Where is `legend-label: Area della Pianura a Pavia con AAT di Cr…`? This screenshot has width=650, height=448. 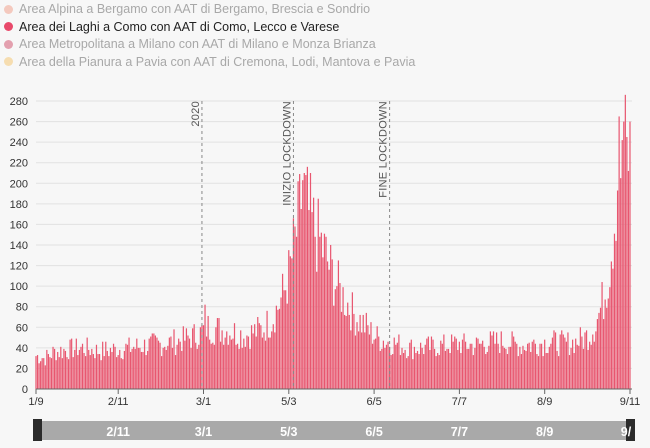 legend-label: Area della Pianura a Pavia con AAT di Cr… is located at coordinates (217, 61).